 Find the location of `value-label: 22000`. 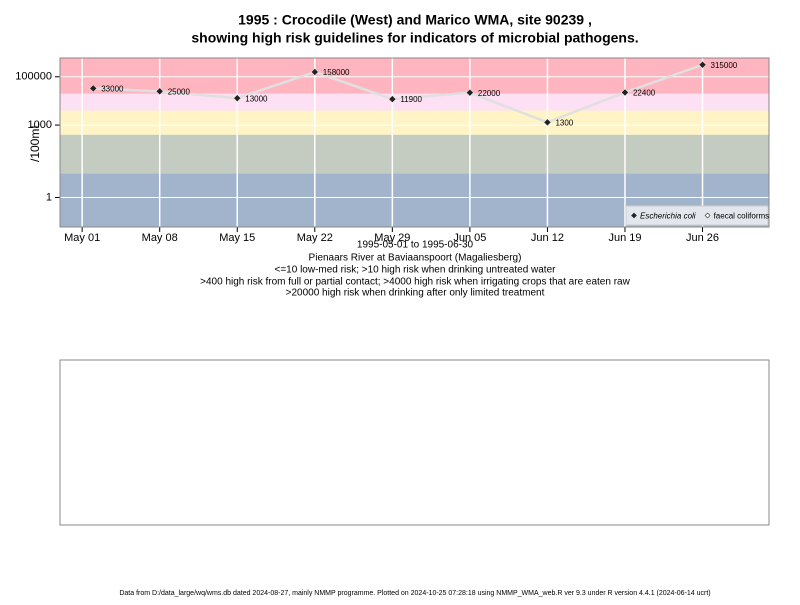

value-label: 22000 is located at coordinates (489, 93).